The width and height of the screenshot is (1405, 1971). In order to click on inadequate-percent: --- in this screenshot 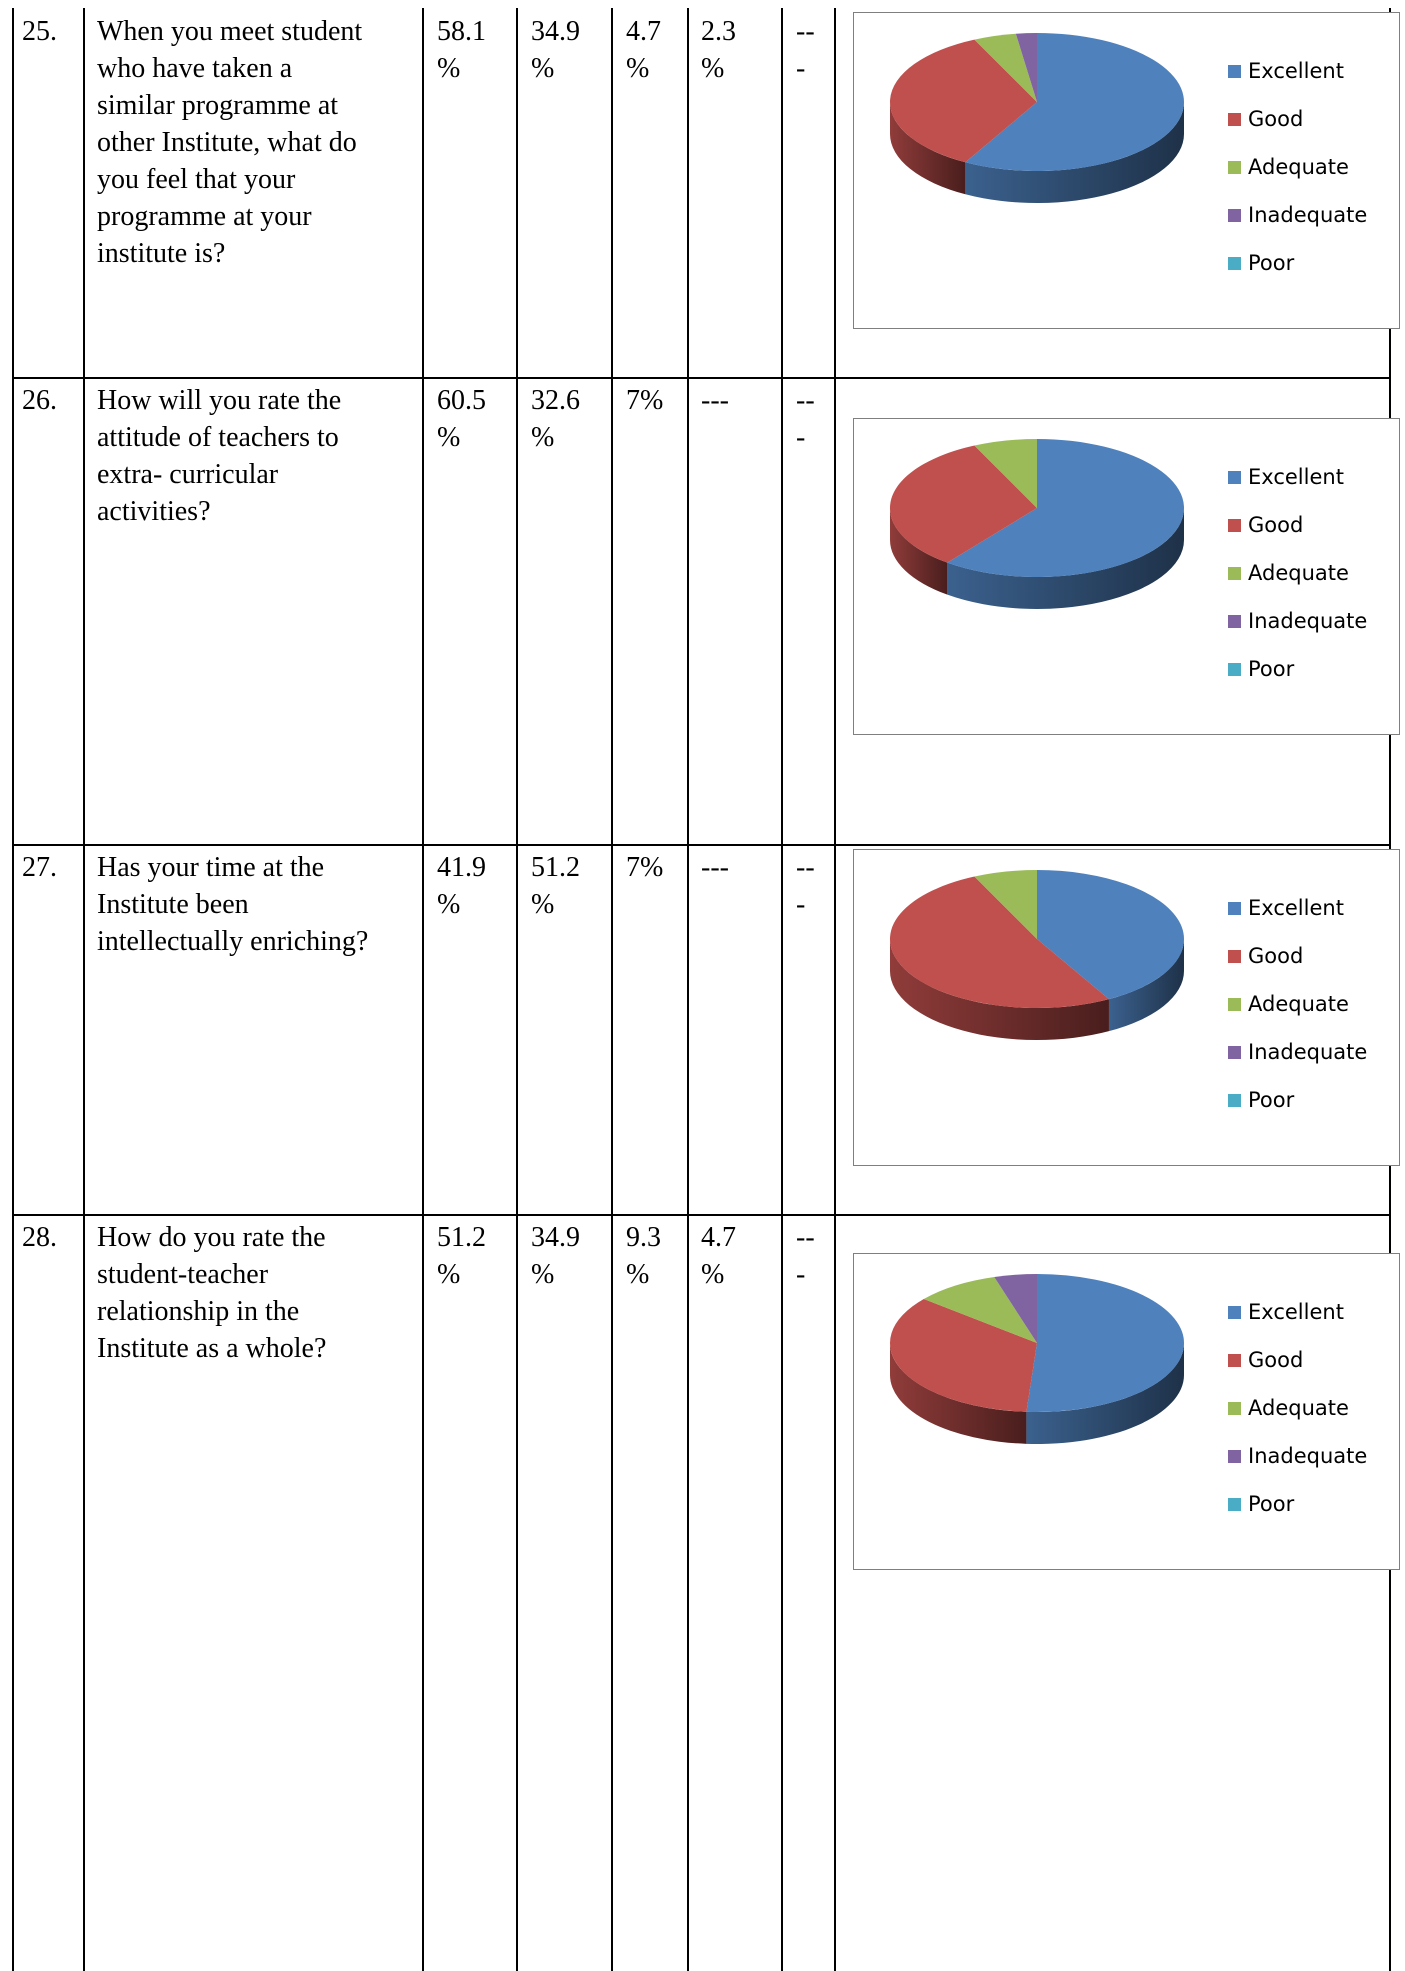, I will do `click(715, 867)`.